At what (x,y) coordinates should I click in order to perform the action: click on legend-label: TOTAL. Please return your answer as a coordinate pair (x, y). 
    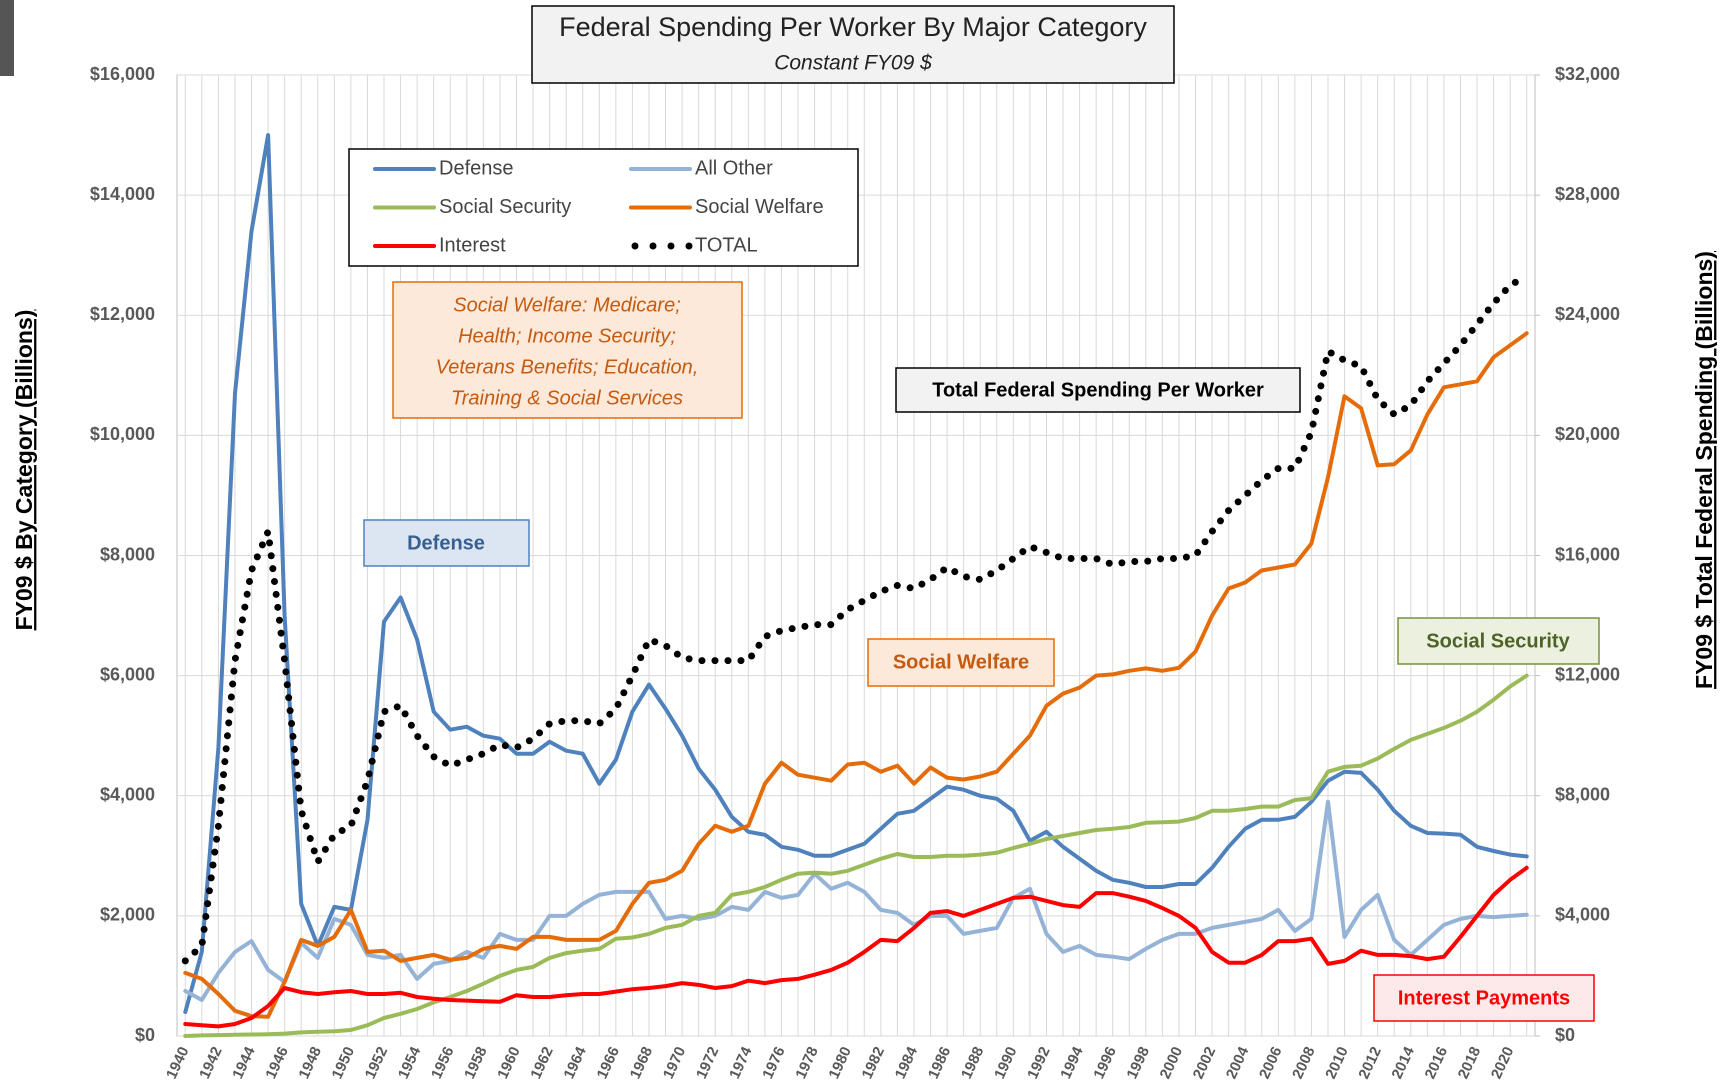
    Looking at the image, I should click on (726, 245).